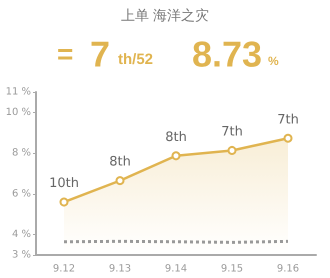 The width and height of the screenshot is (330, 278). Describe the element at coordinates (120, 269) in the screenshot. I see `x-tick-label: 9.13` at that location.